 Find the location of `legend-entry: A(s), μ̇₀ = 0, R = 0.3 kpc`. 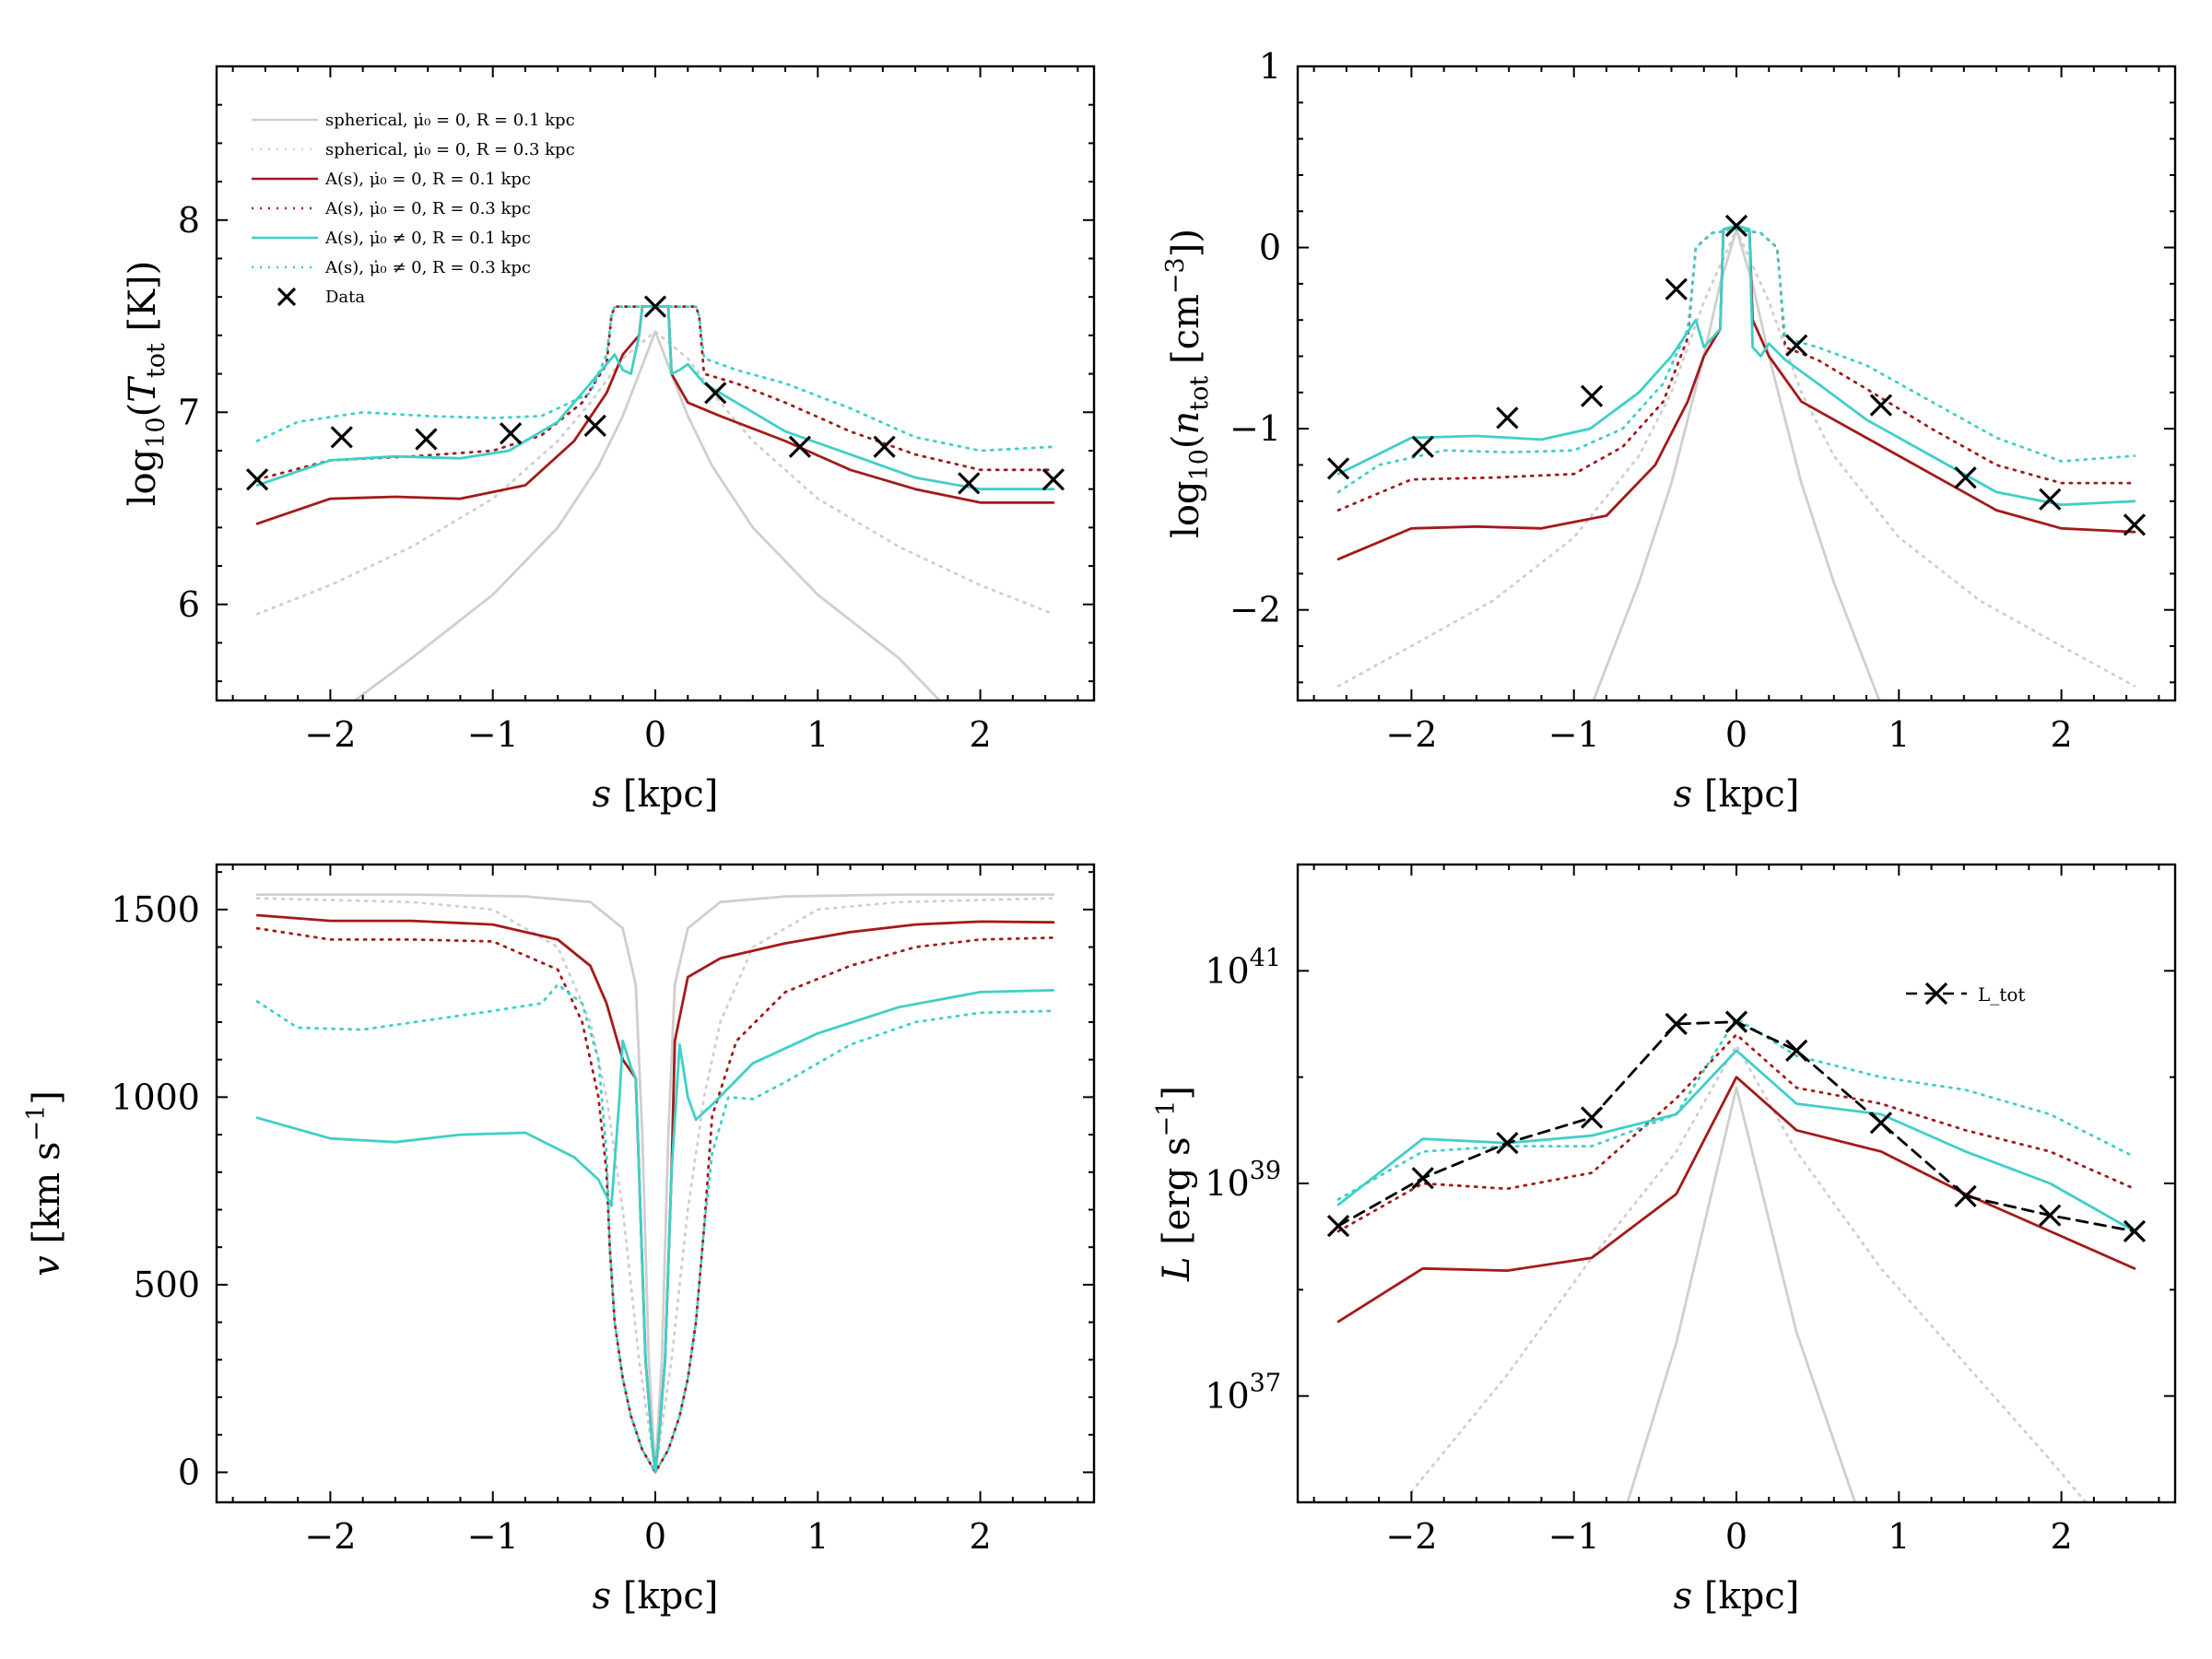

legend-entry: A(s), μ̇₀ = 0, R = 0.3 kpc is located at coordinates (391, 208).